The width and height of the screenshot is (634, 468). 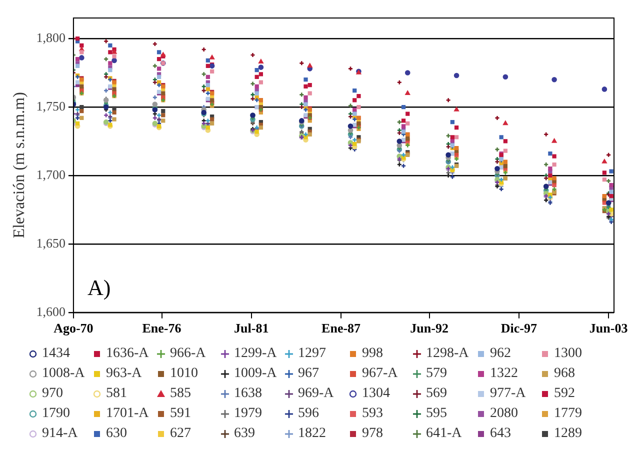 What do you see at coordinates (244, 434) in the screenshot?
I see `legend-label: 639` at bounding box center [244, 434].